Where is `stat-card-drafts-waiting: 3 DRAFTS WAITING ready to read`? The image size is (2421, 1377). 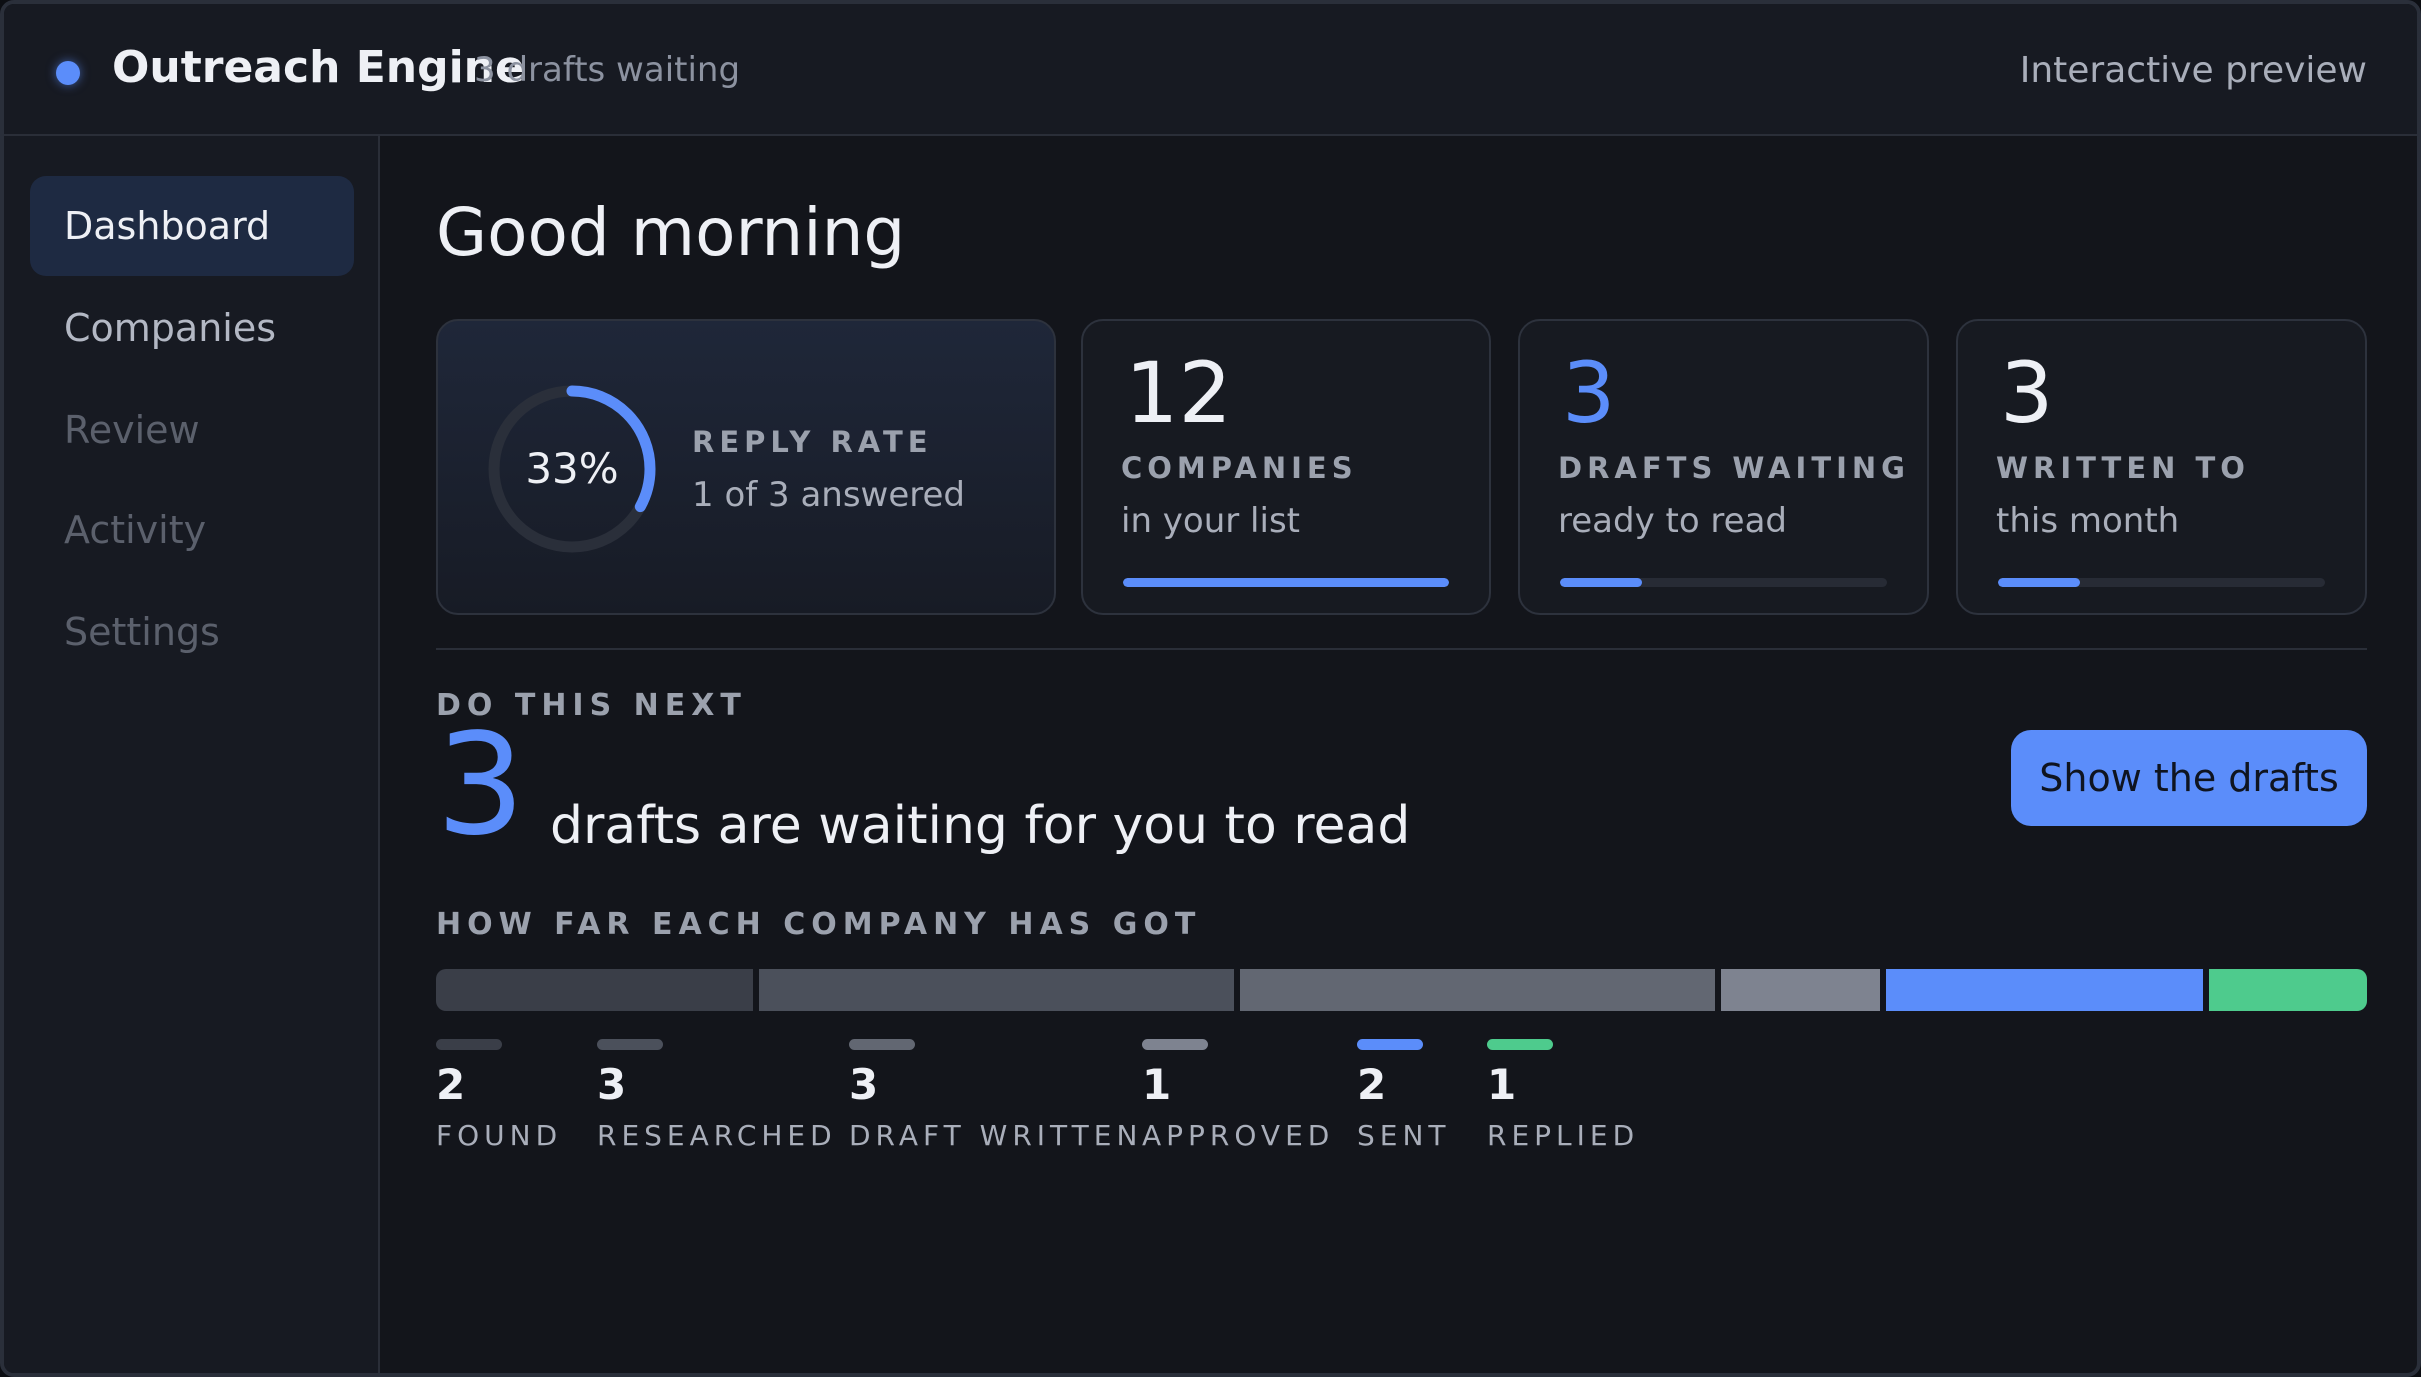 stat-card-drafts-waiting: 3 DRAFTS WAITING ready to read is located at coordinates (1723, 467).